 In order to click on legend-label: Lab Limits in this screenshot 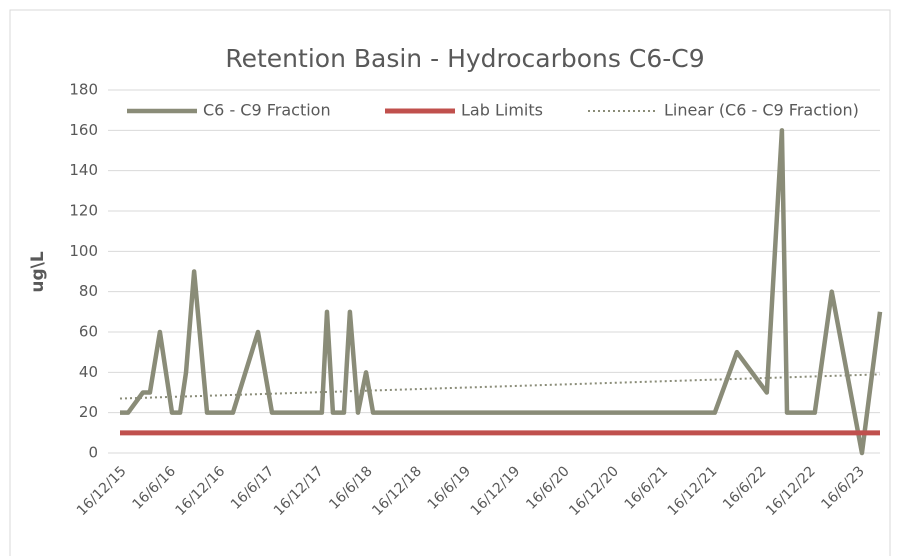, I will do `click(502, 110)`.